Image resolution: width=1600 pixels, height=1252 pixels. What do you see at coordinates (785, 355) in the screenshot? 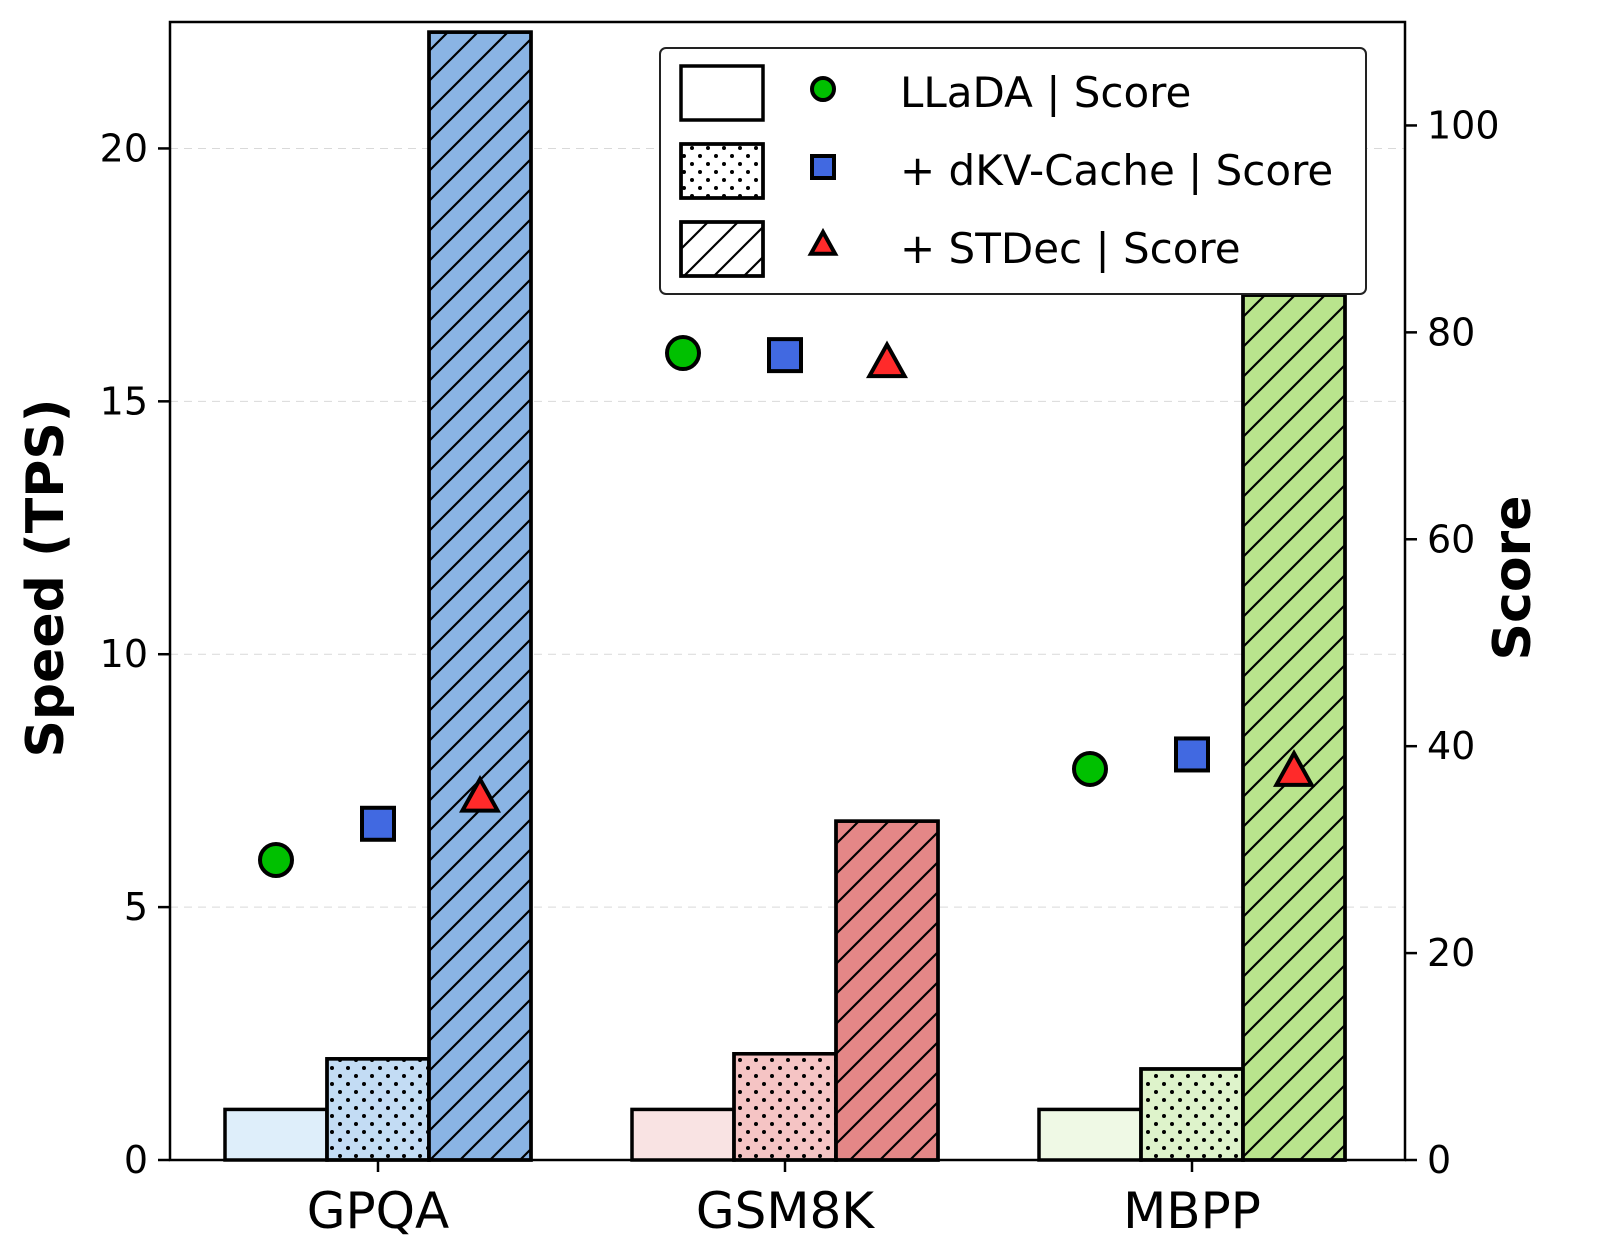
I see `score-marker-gsm8k-square` at bounding box center [785, 355].